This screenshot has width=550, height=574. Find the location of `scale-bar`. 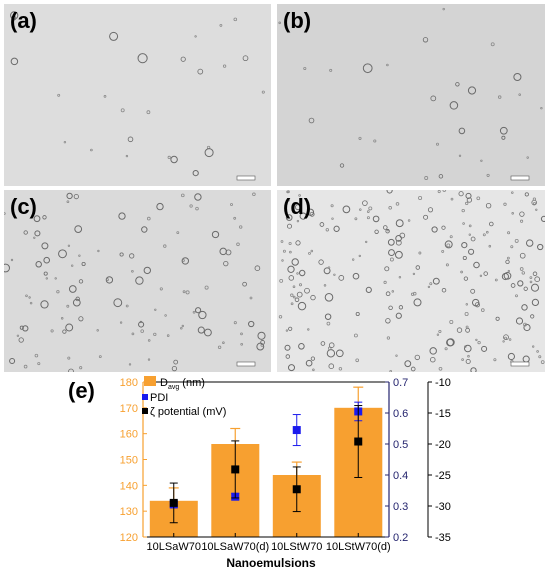

scale-bar is located at coordinates (520, 364).